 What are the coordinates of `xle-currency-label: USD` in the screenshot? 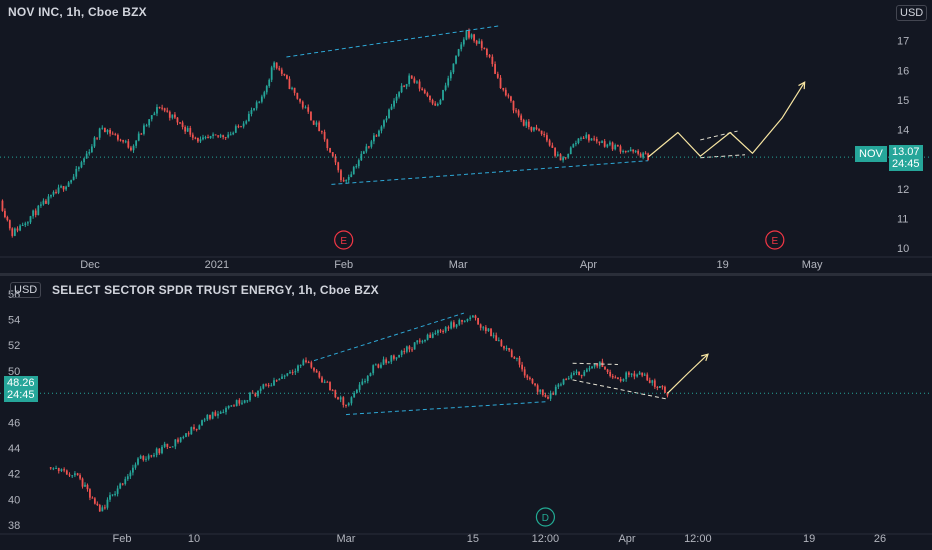 It's located at (26, 290).